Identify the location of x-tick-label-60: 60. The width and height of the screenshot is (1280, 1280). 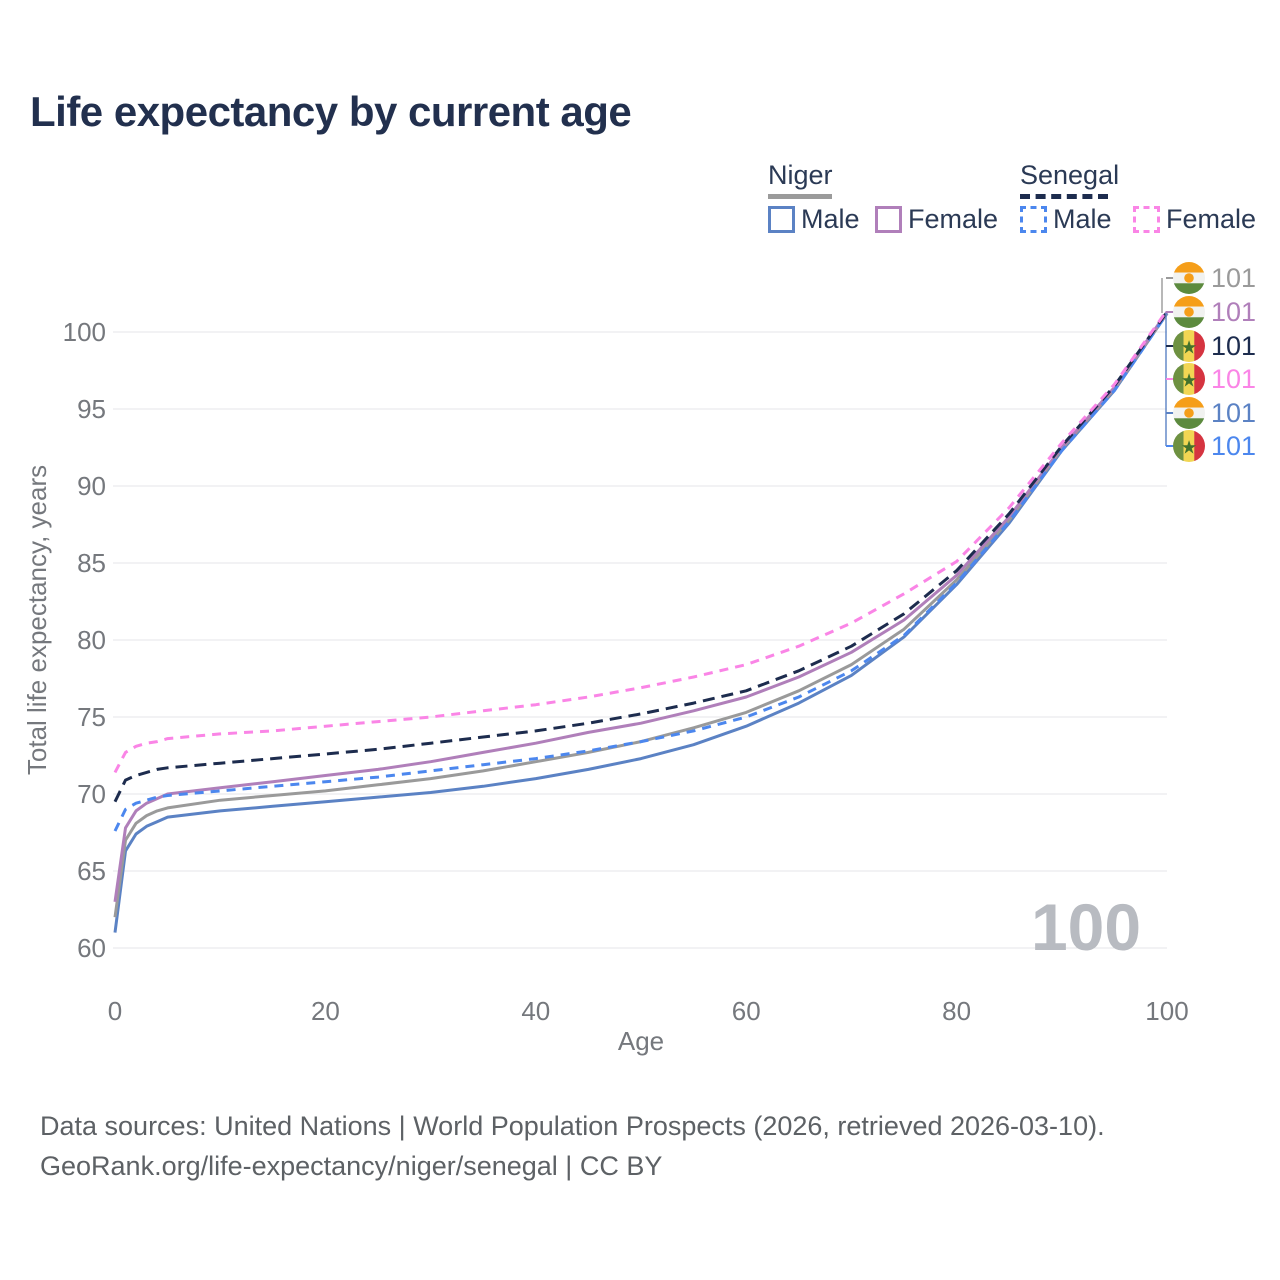
(746, 1011).